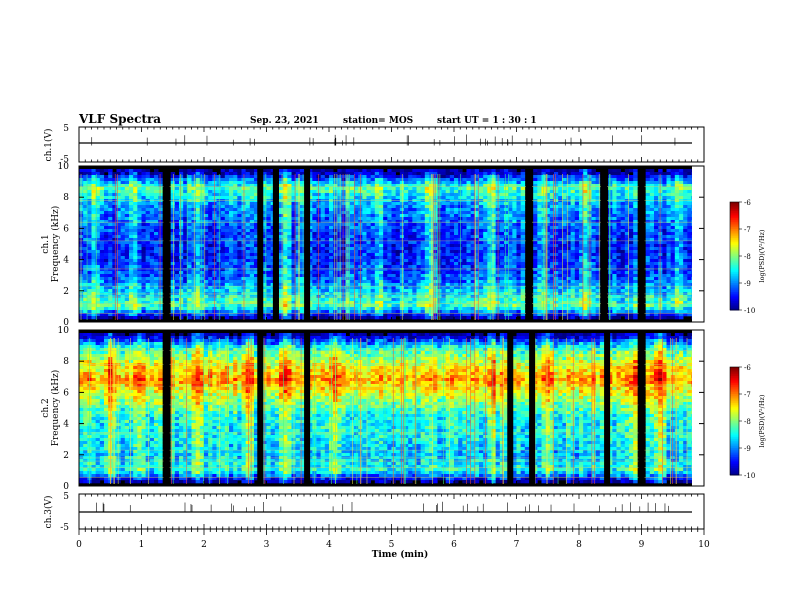 Image resolution: width=792 pixels, height=612 pixels. Describe the element at coordinates (378, 121) in the screenshot. I see `station-label: station= MOS` at that location.